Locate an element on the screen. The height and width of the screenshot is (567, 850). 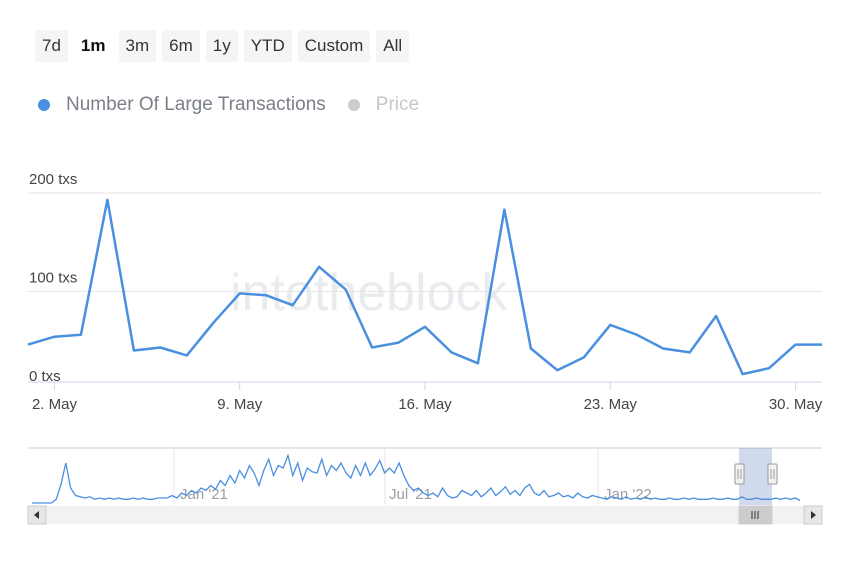
navigator-right-handle is located at coordinates (772, 474).